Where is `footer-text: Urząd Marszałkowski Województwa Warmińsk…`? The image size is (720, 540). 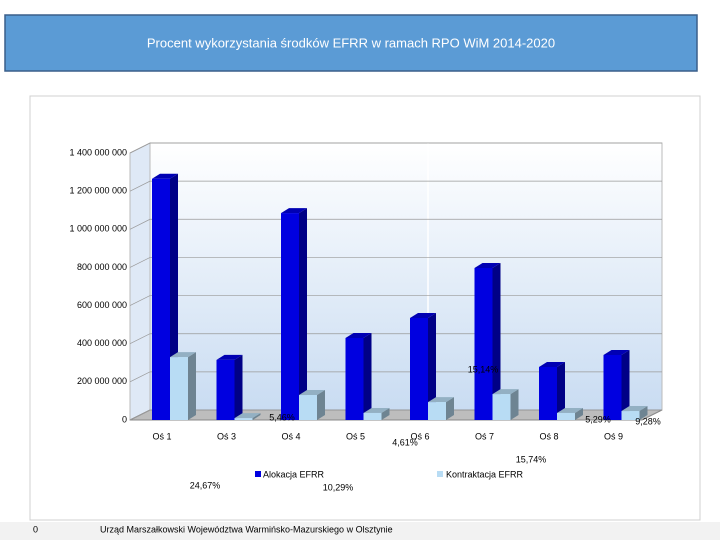
footer-text: Urząd Marszałkowski Województwa Warmińsk… is located at coordinates (246, 529).